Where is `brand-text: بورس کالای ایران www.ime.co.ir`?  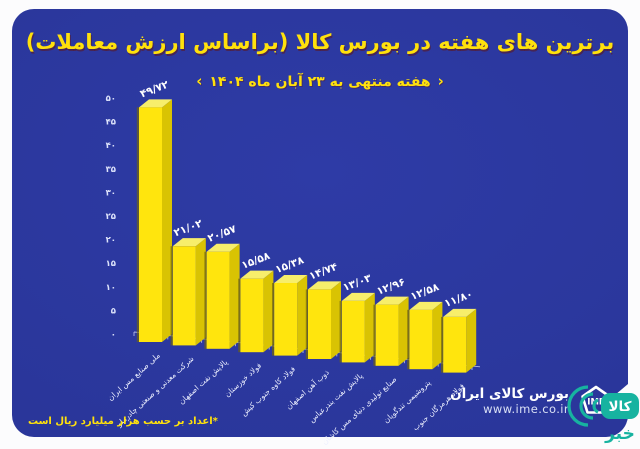 brand-text: بورس کالای ایران www.ime.co.ir is located at coordinates (509, 401).